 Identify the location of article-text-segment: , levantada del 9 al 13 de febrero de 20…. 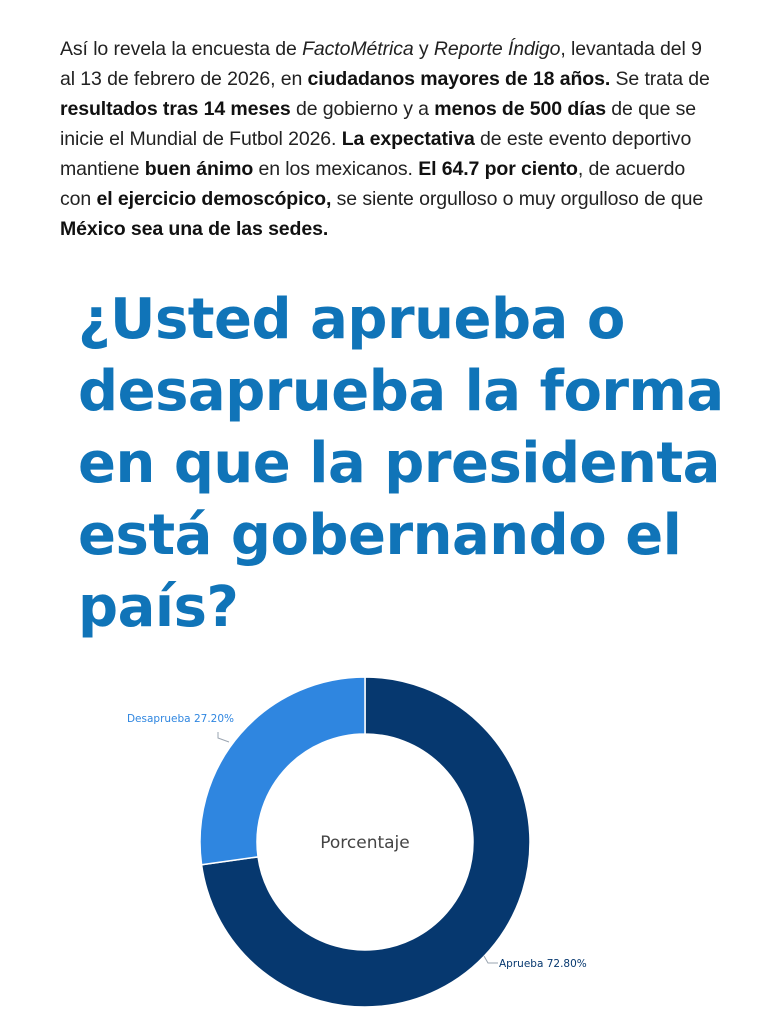
(381, 63).